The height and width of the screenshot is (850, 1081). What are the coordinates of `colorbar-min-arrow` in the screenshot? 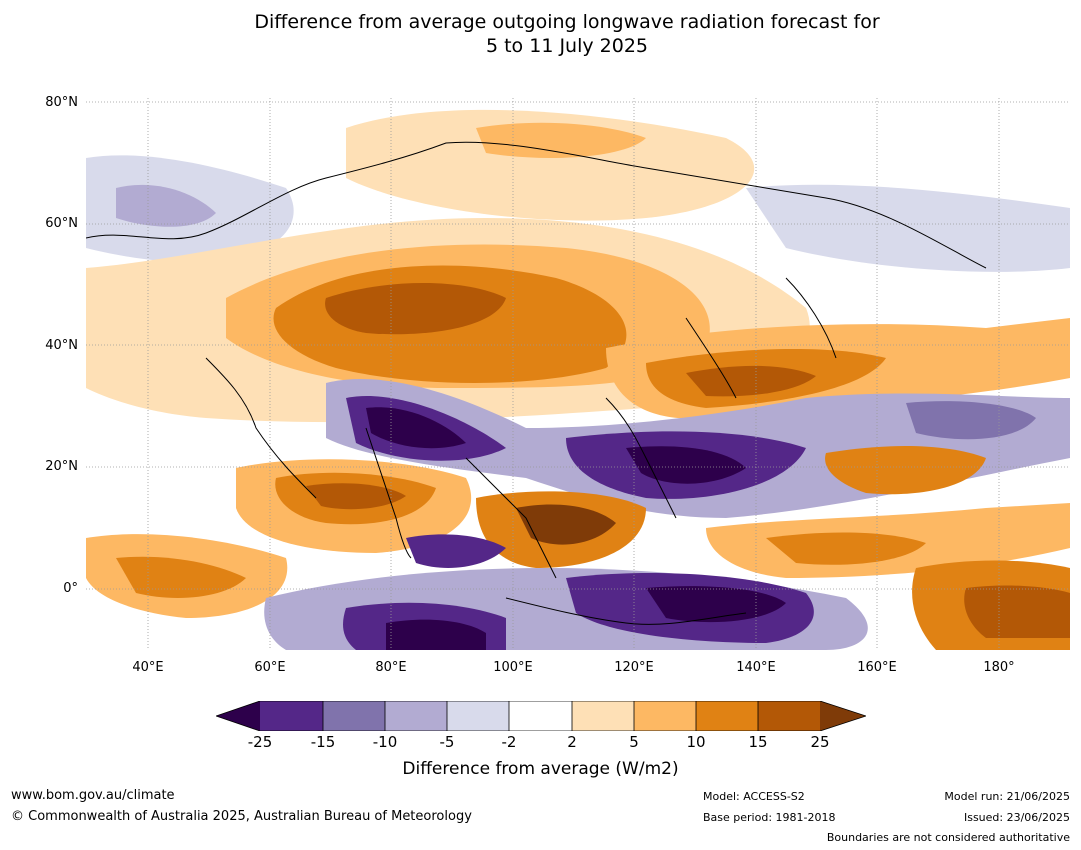 It's located at (238, 716).